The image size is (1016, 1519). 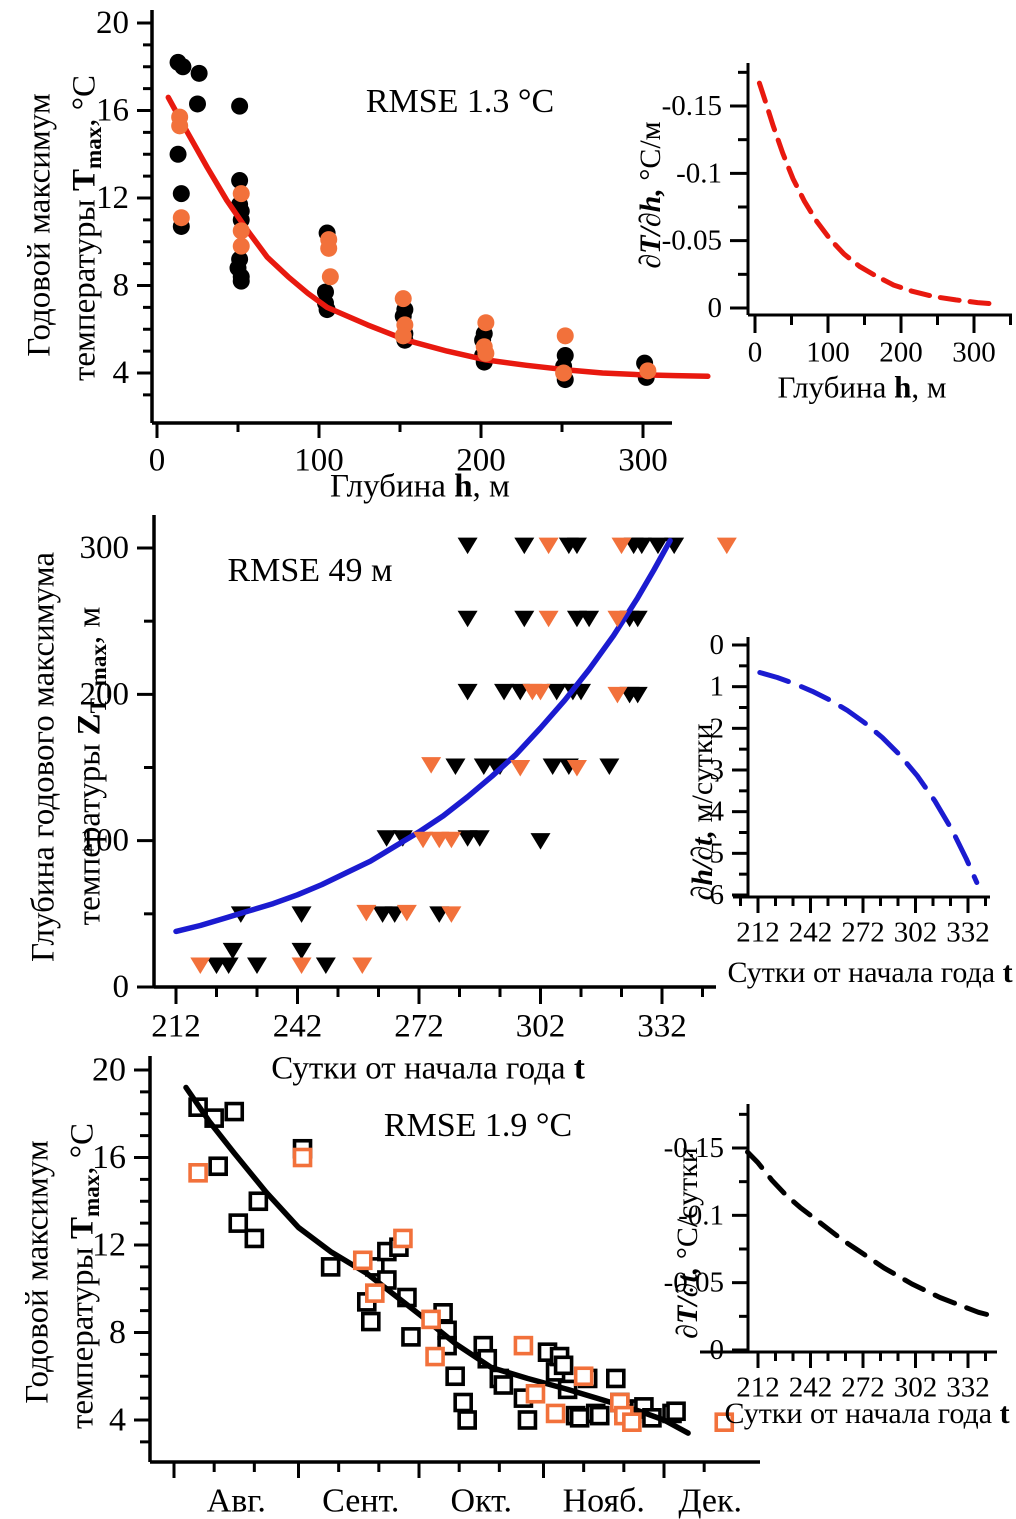 What do you see at coordinates (109, 1070) in the screenshot?
I see `tick-label: 20` at bounding box center [109, 1070].